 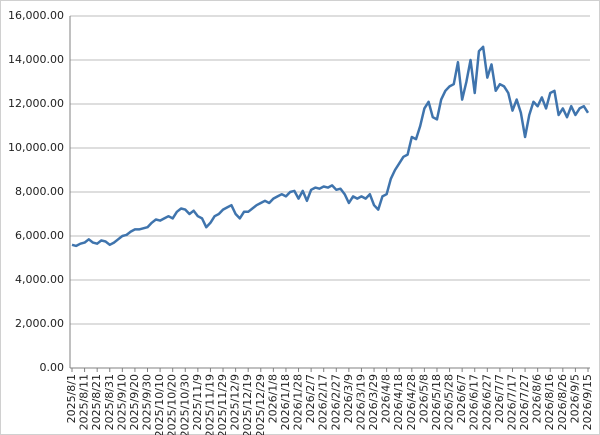 I want to click on x-tick-label: 2026/8/26, so click(x=562, y=402).